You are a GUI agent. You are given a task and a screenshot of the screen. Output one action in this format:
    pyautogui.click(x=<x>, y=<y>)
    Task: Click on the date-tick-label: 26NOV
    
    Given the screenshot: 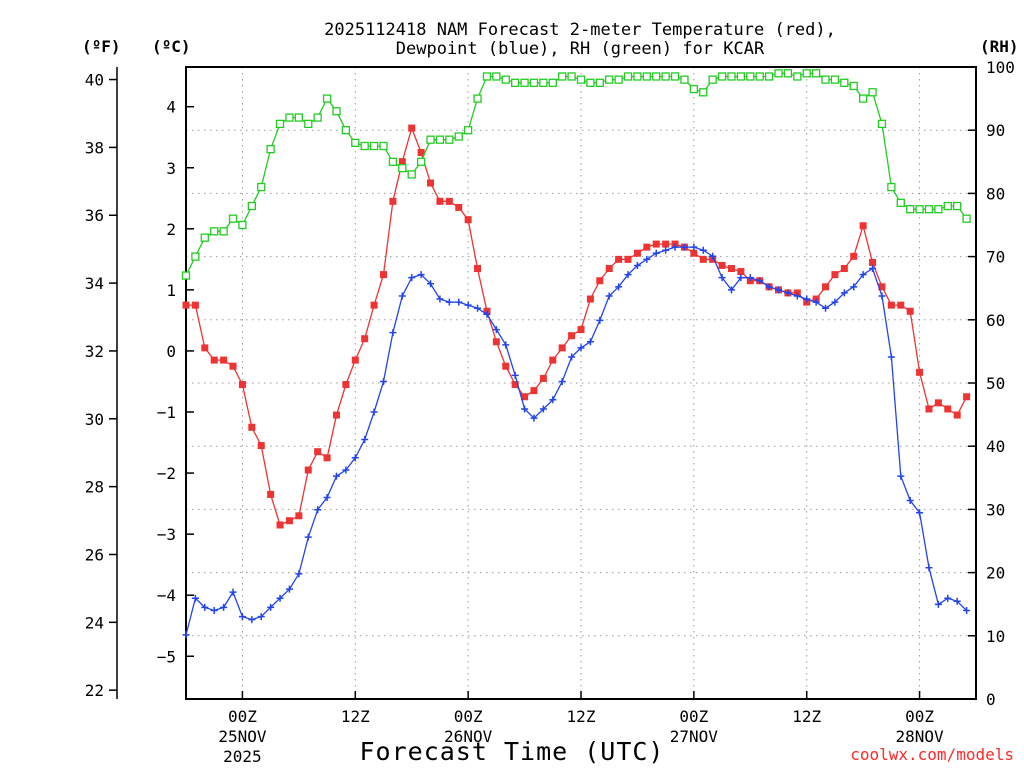 What is the action you would take?
    pyautogui.click(x=468, y=736)
    